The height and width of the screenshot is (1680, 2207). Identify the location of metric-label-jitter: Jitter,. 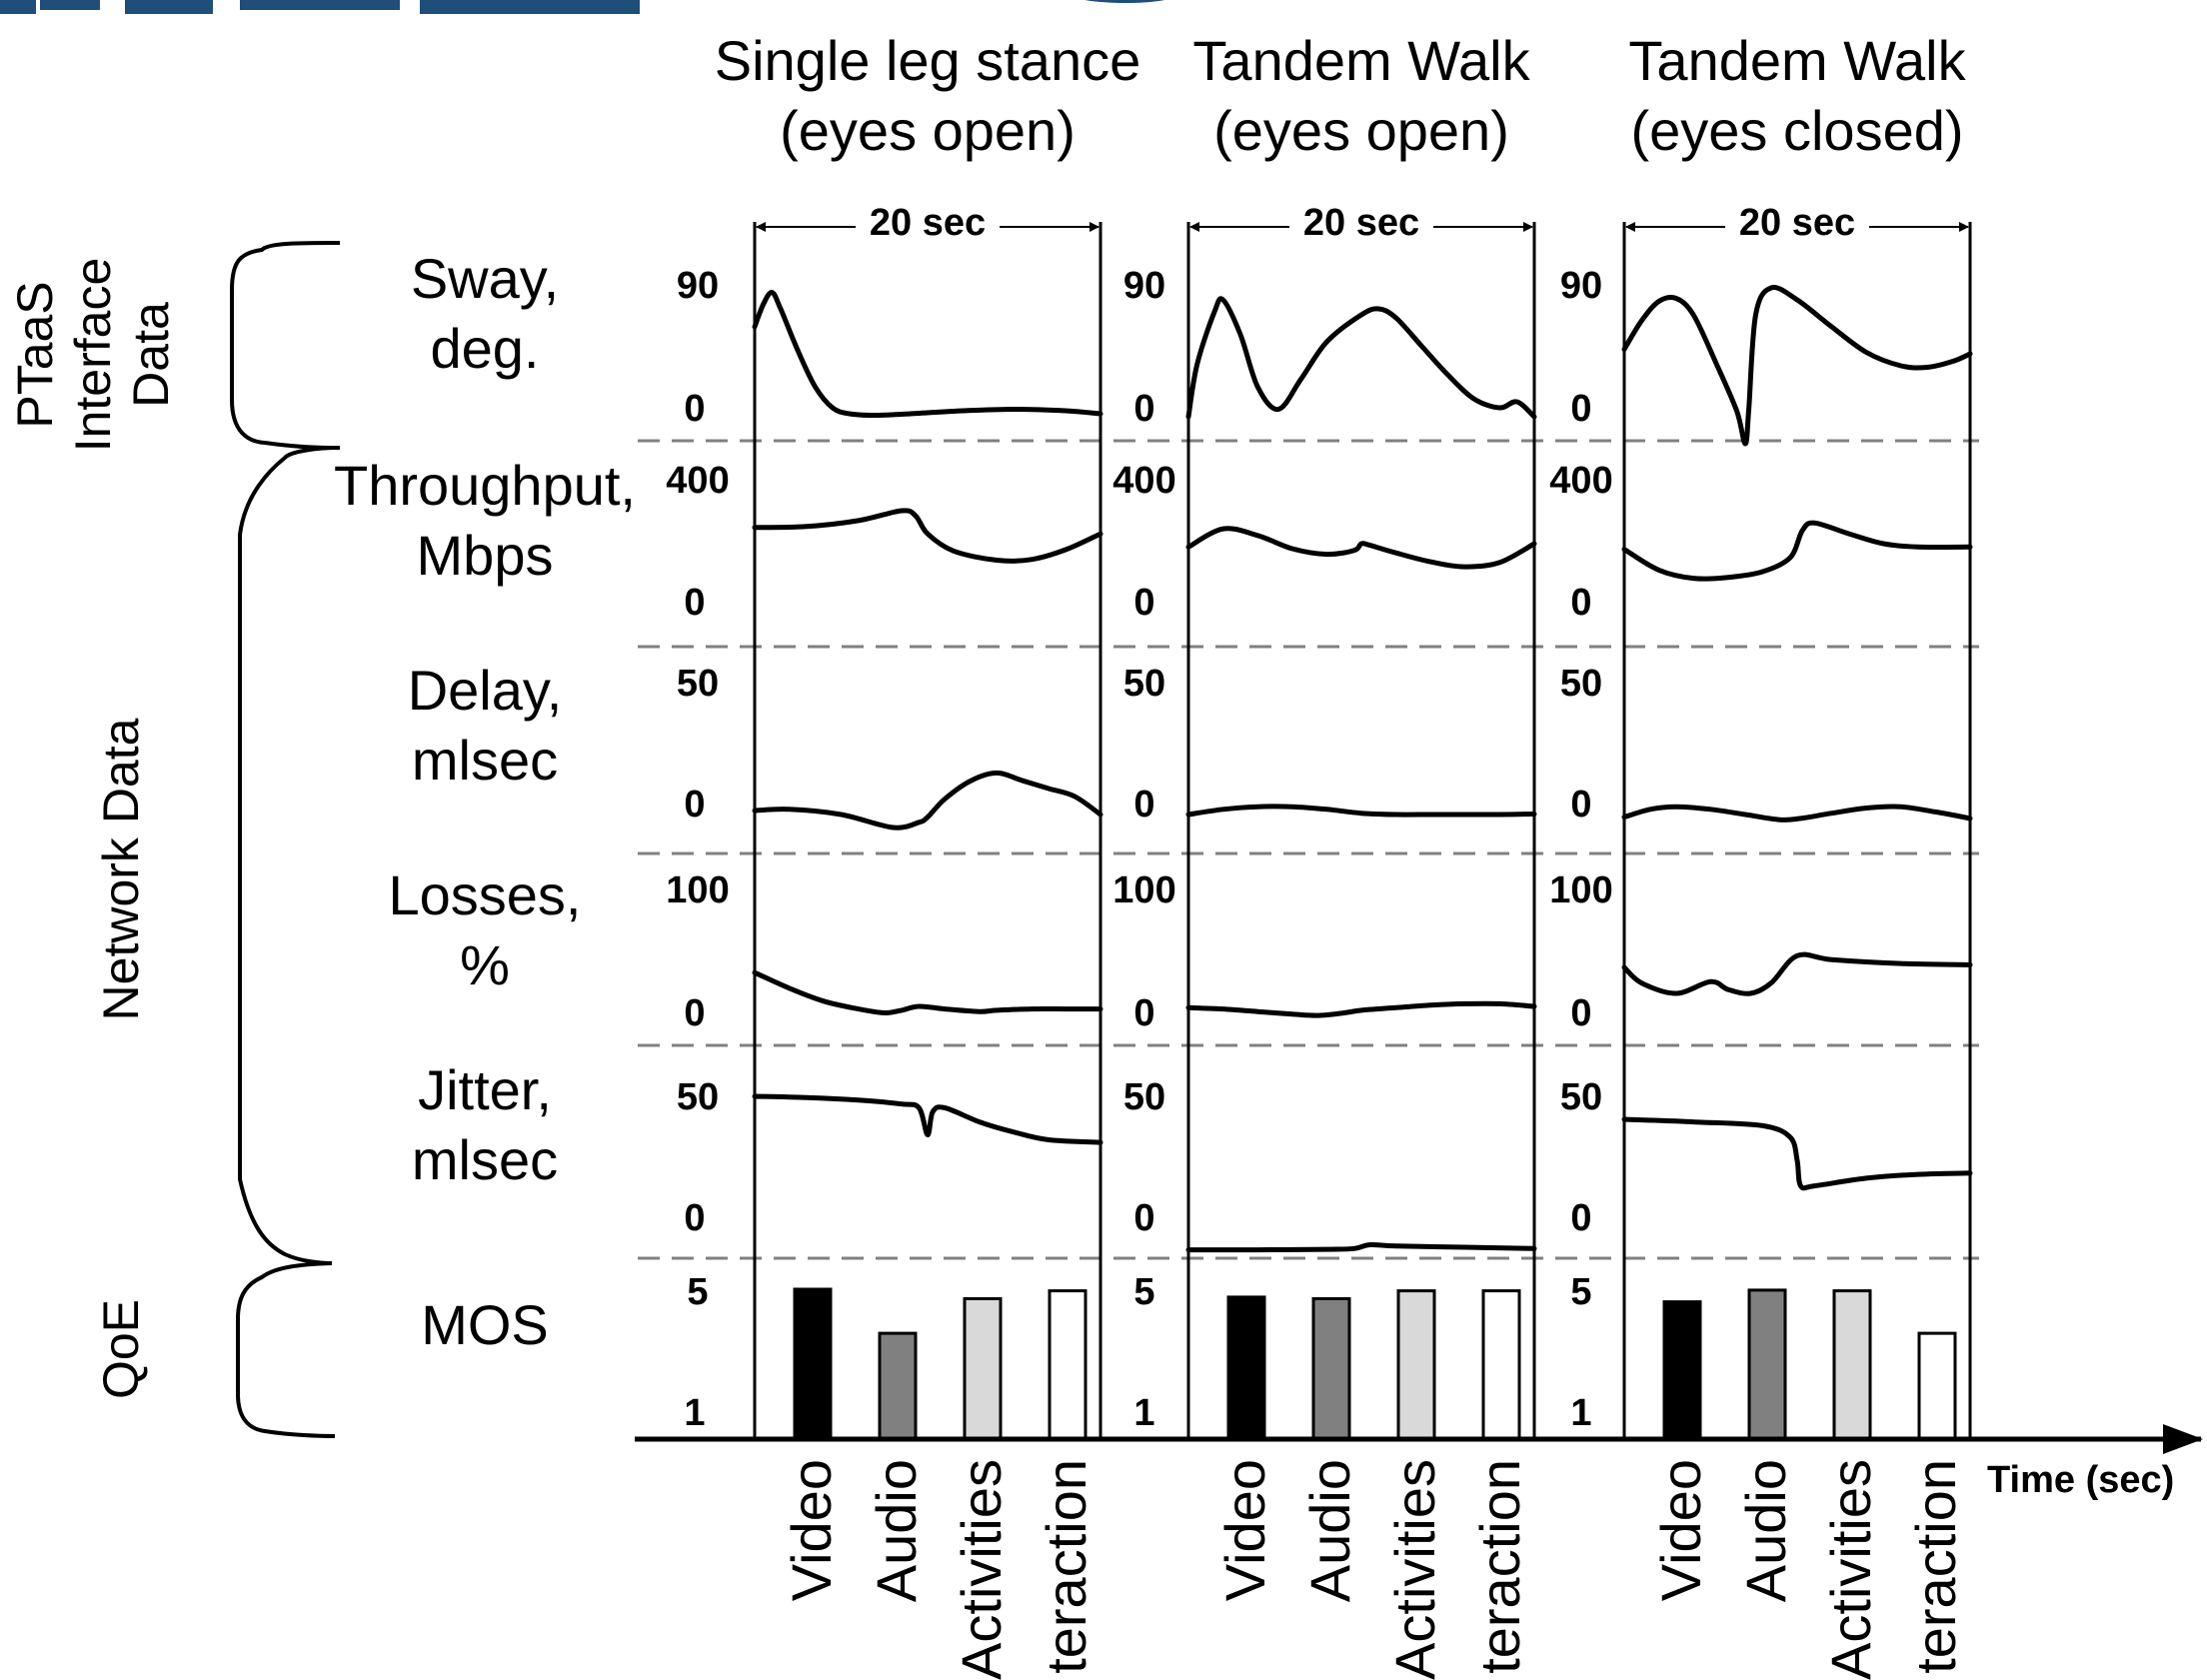
(485, 1089).